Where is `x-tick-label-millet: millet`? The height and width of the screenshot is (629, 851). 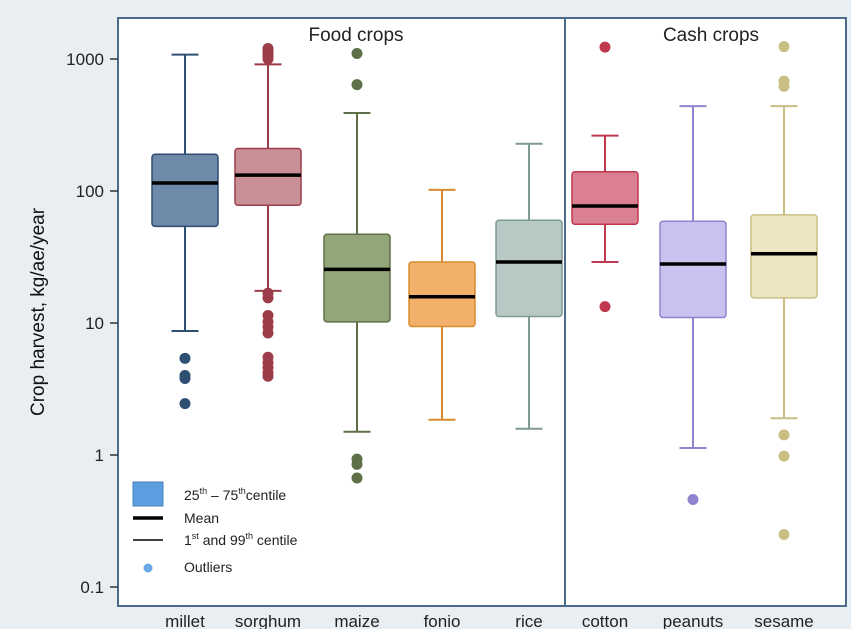 x-tick-label-millet: millet is located at coordinates (185, 620).